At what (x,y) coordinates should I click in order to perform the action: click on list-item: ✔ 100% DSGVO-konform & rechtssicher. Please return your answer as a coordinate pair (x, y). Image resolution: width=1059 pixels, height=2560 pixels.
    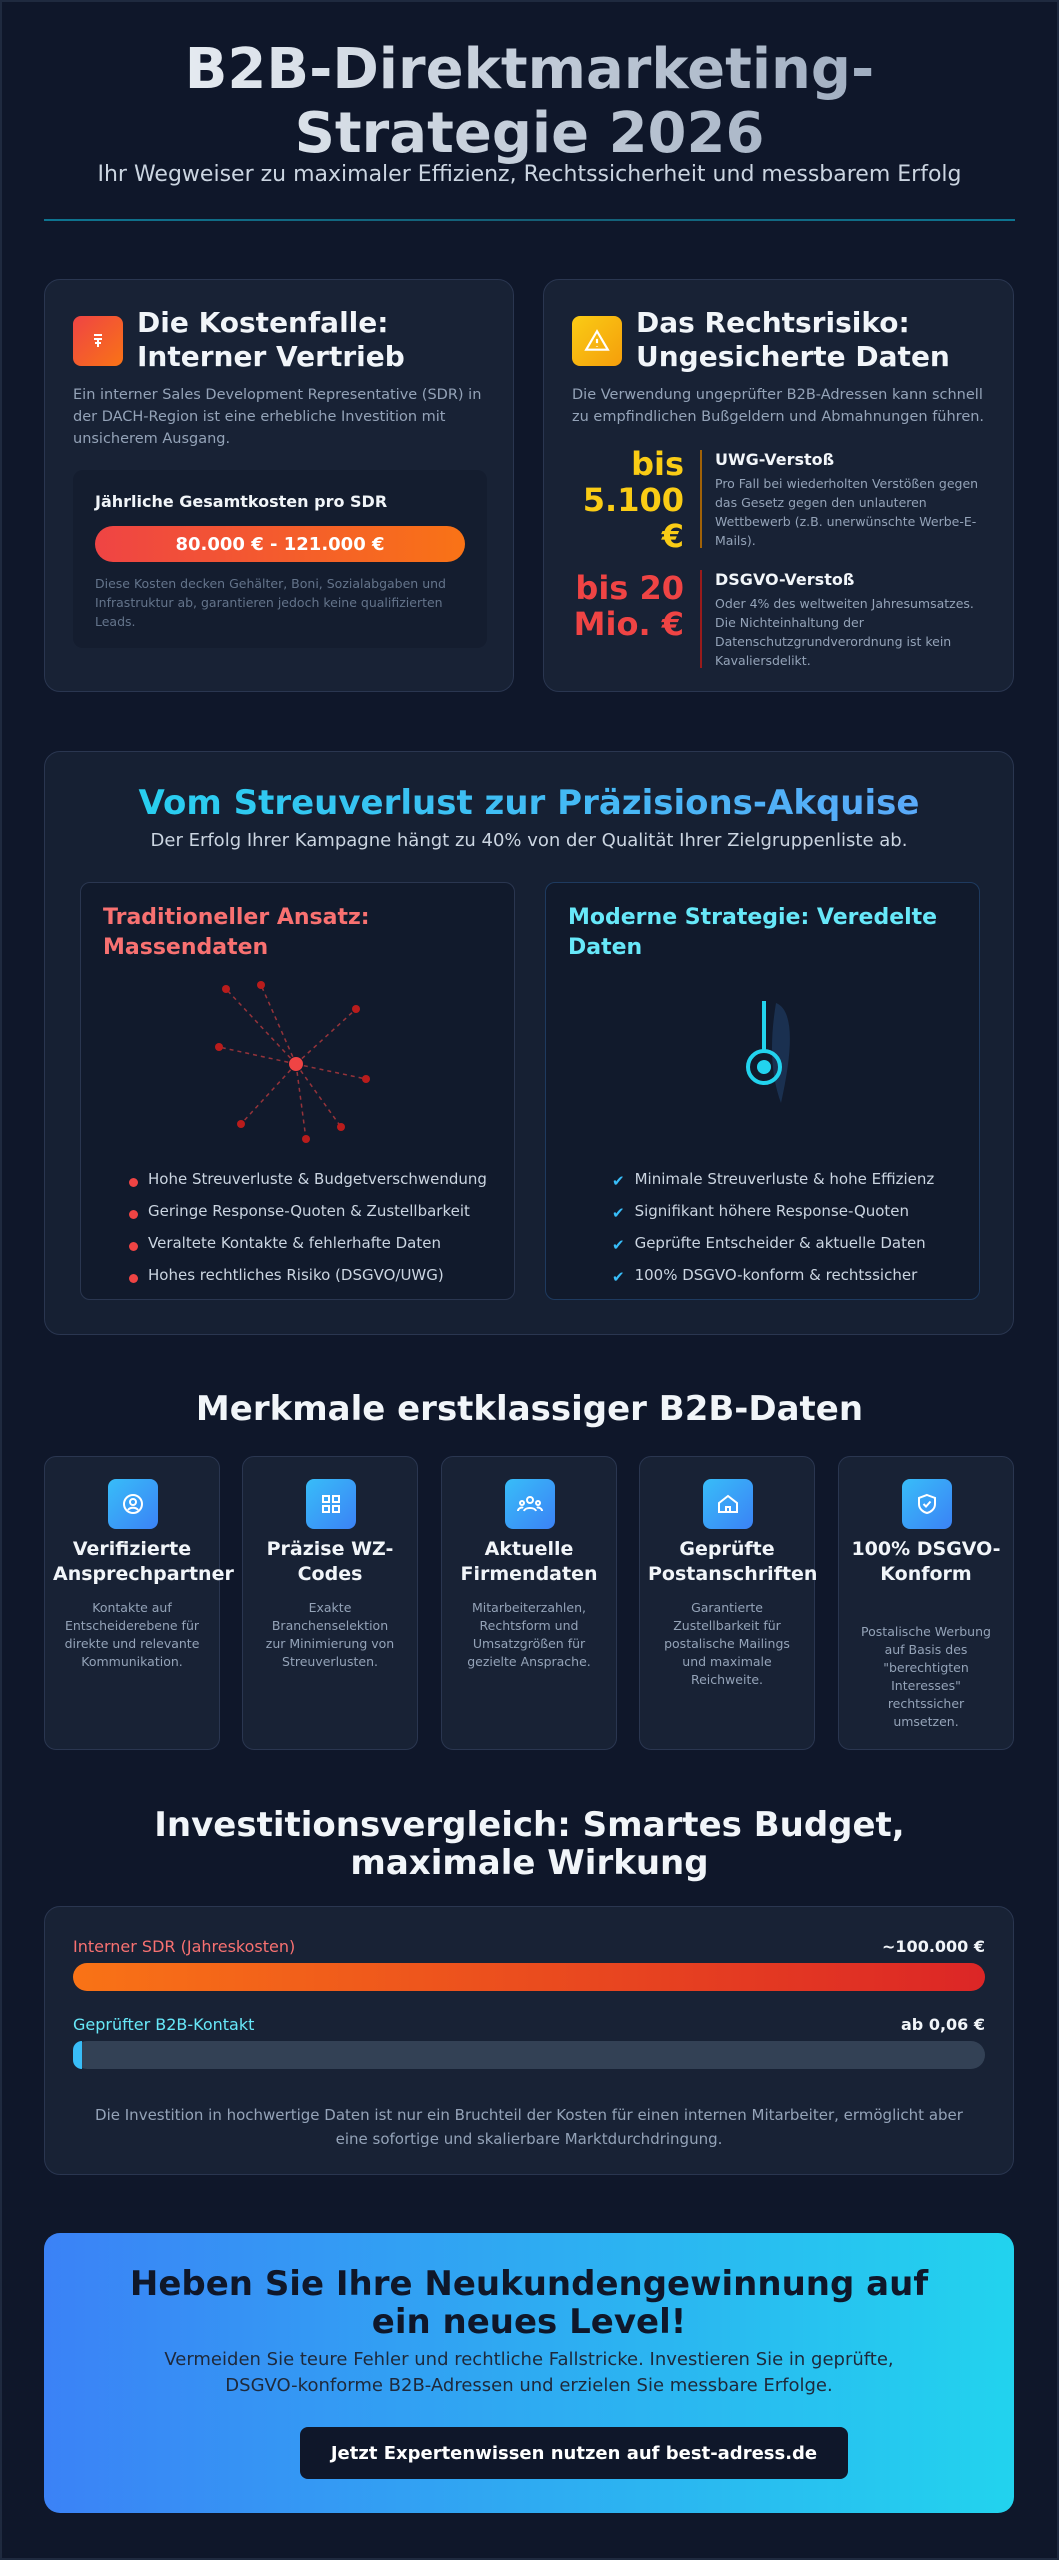
    Looking at the image, I should click on (765, 1276).